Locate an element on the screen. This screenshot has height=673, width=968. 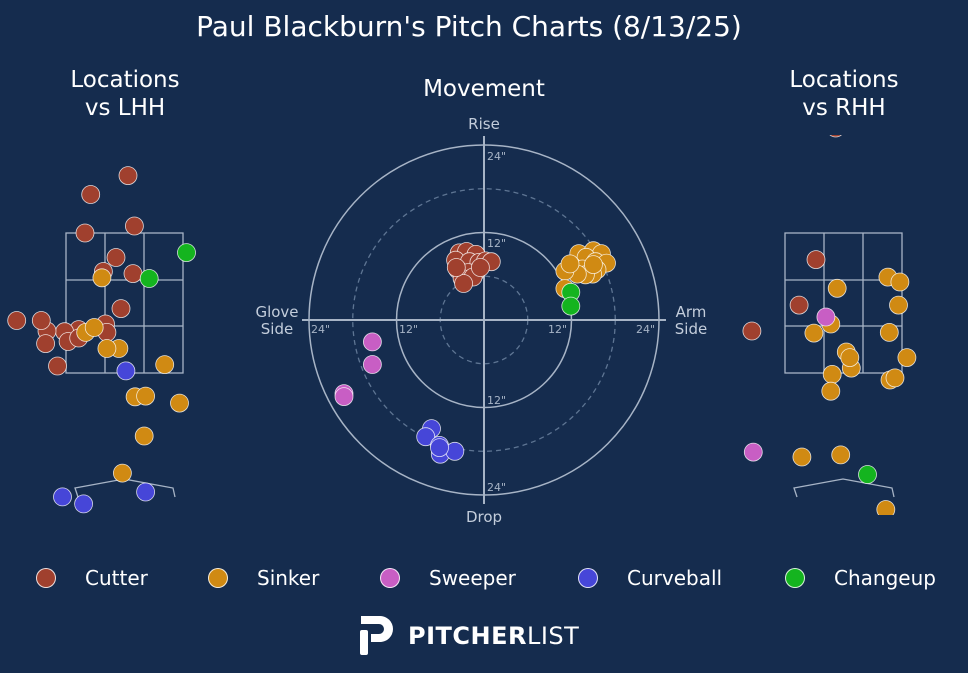
legend-cutter-label: Cutter is located at coordinates (116, 578).